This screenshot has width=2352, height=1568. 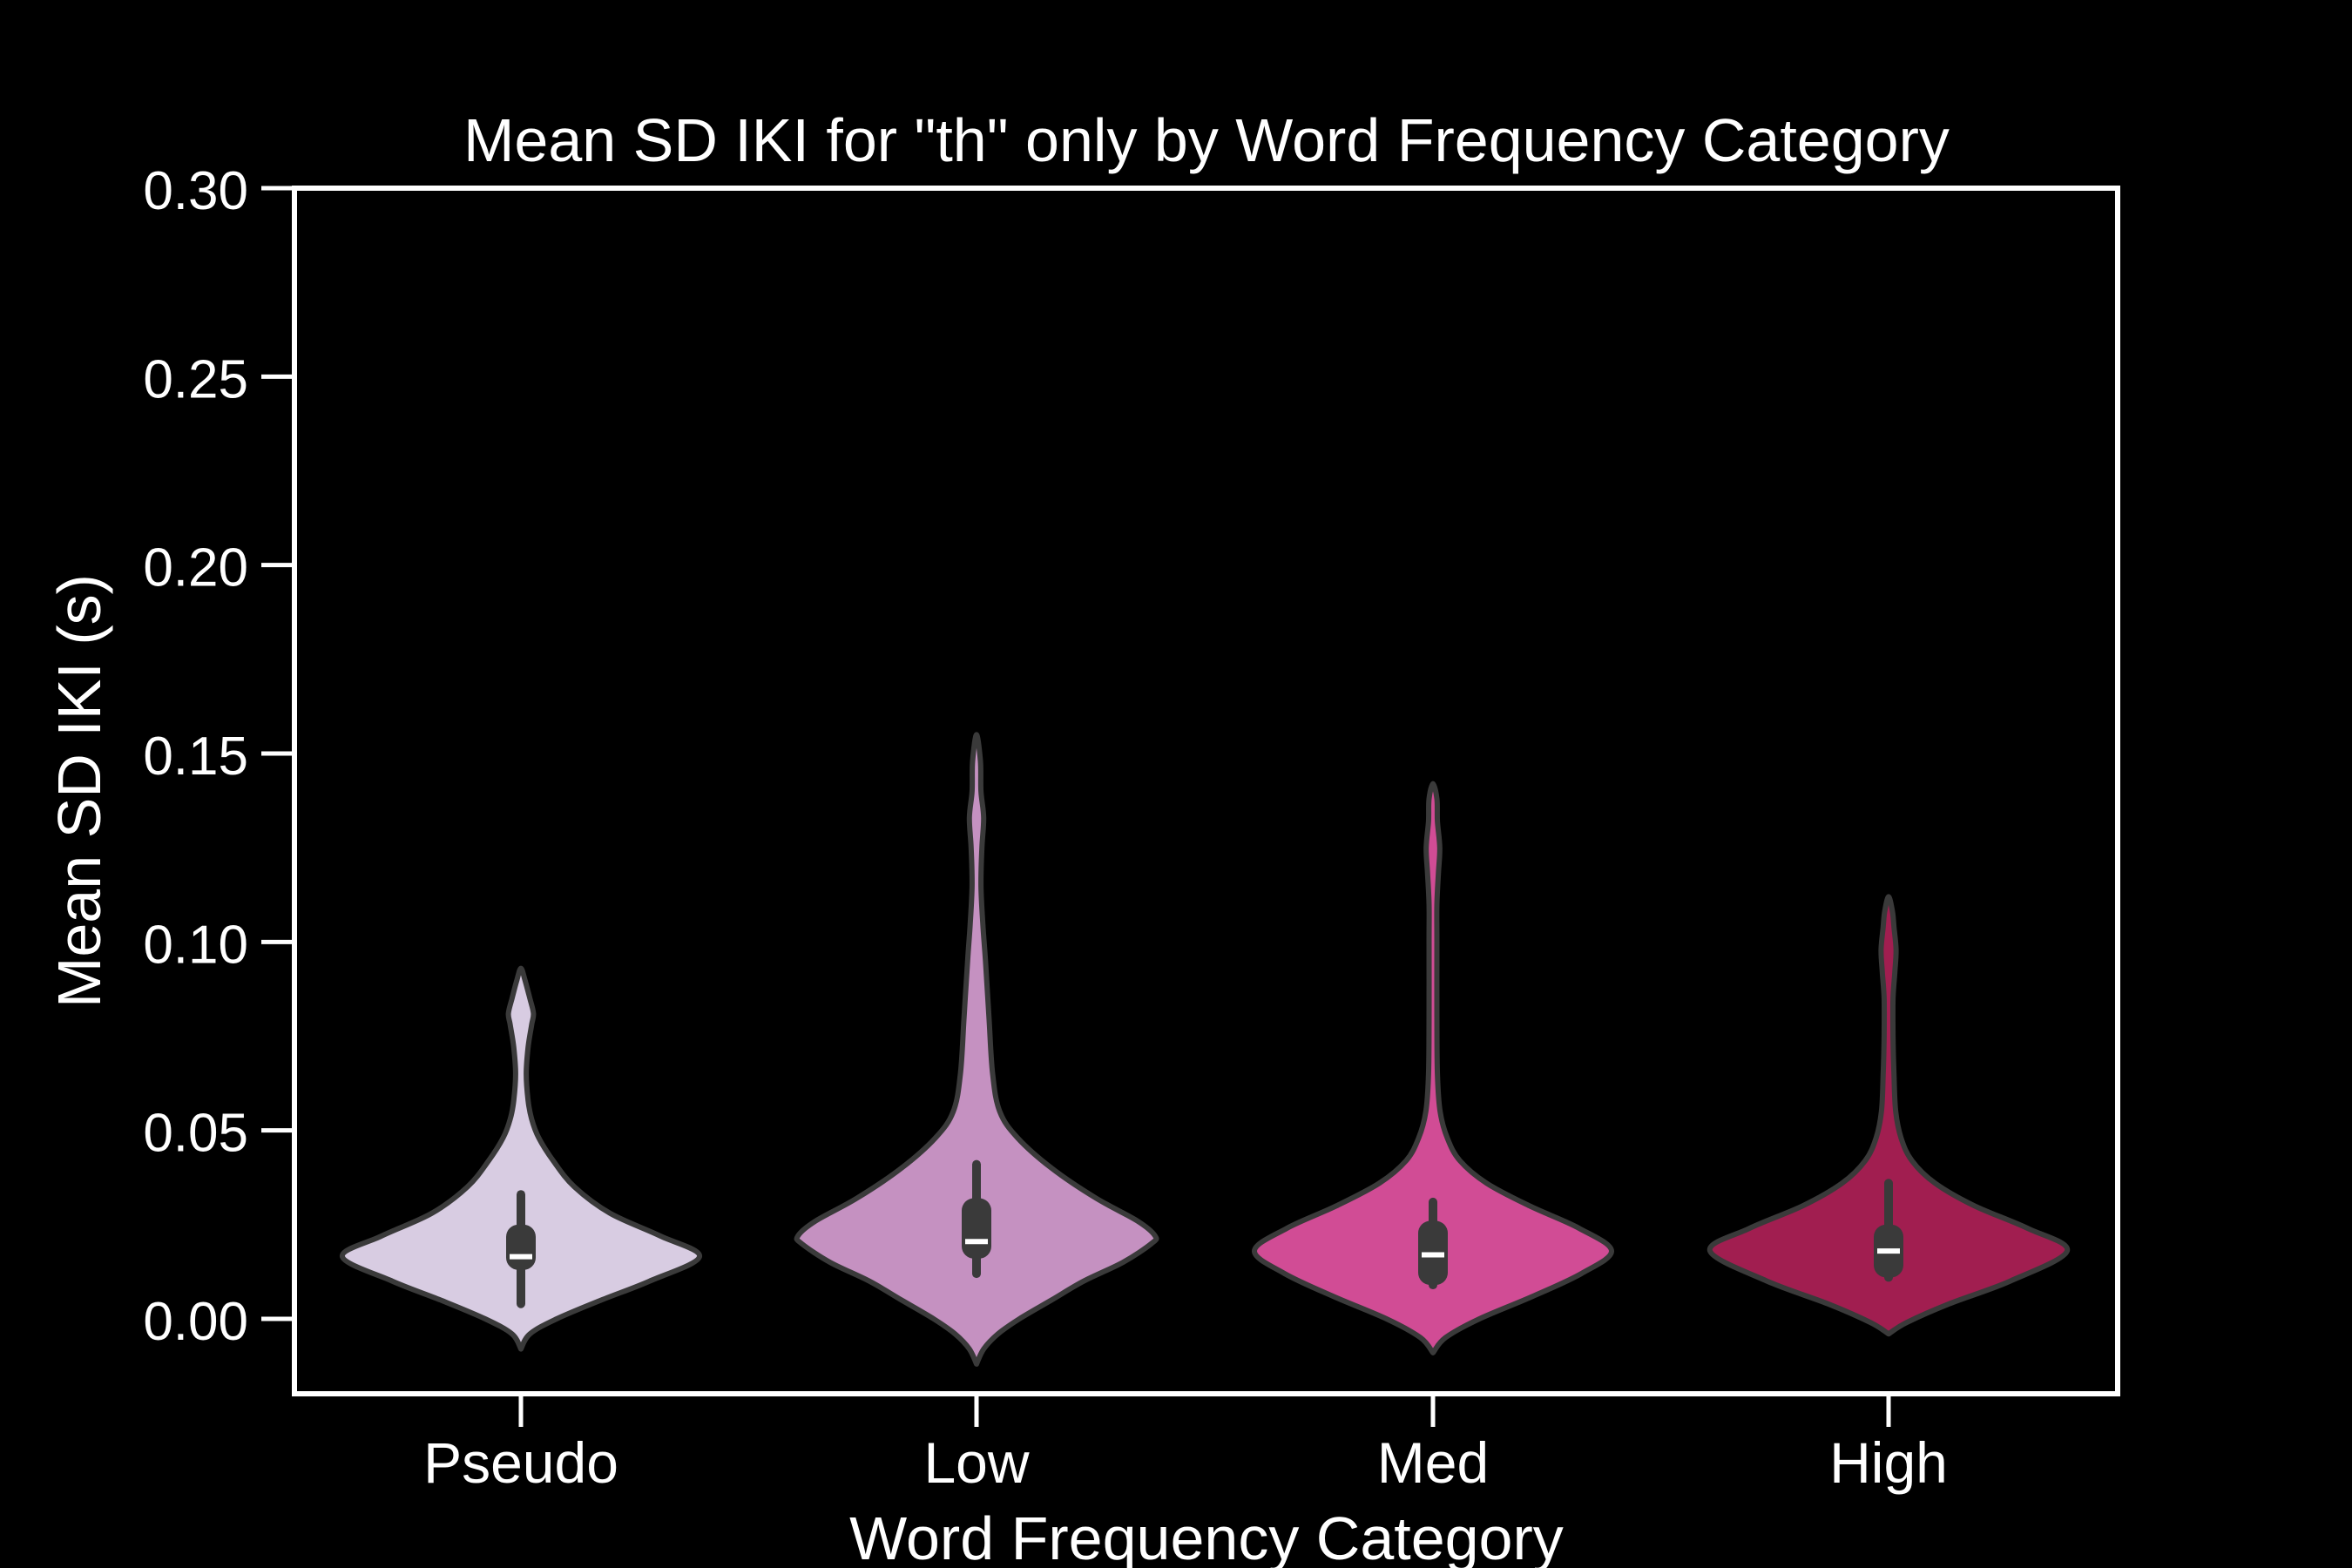 I want to click on y-tick-label: 0.25, so click(x=195, y=379).